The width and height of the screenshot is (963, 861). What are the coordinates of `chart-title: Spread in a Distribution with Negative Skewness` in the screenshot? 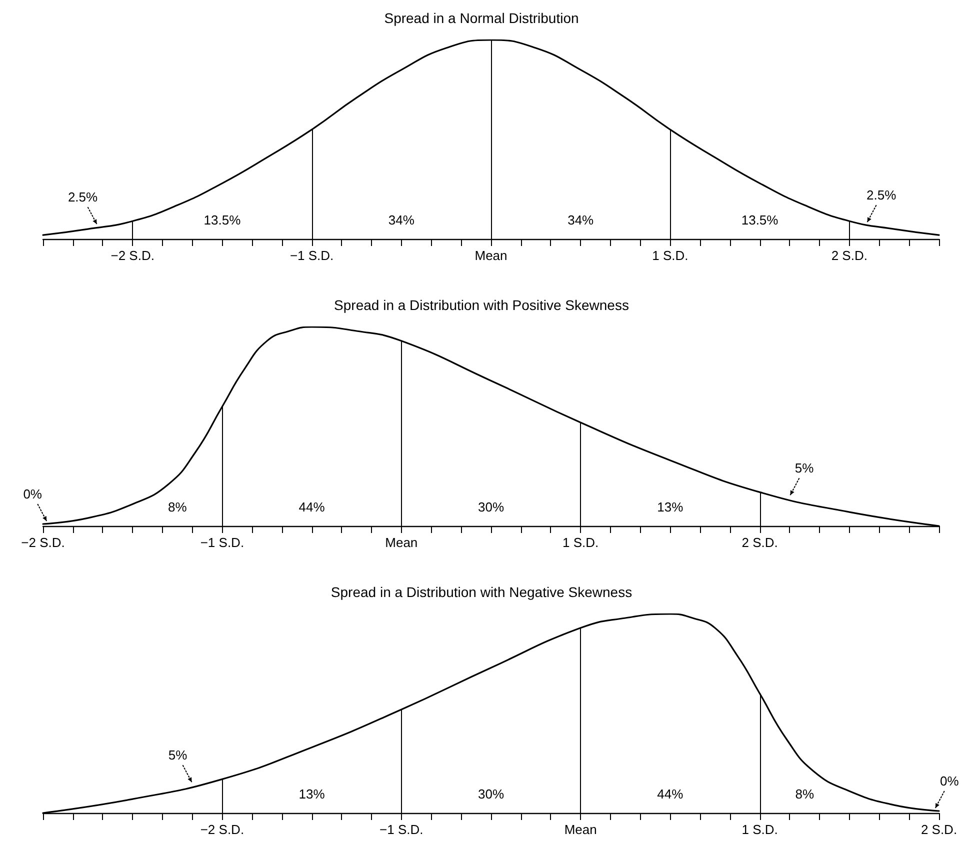 It's located at (481, 592).